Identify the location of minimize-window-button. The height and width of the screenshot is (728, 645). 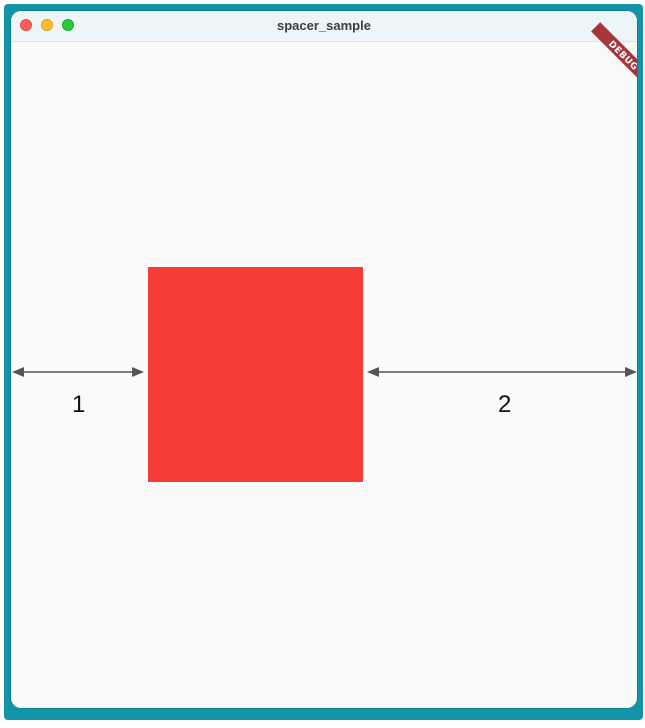
(47, 25).